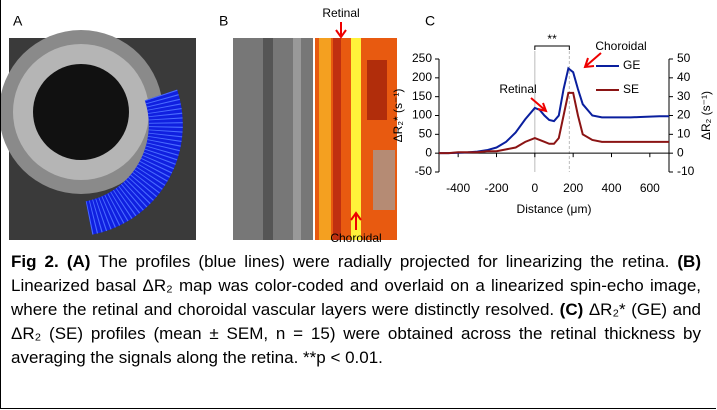 Image resolution: width=717 pixels, height=410 pixels. What do you see at coordinates (424, 171) in the screenshot?
I see `y-tick-label: -50` at bounding box center [424, 171].